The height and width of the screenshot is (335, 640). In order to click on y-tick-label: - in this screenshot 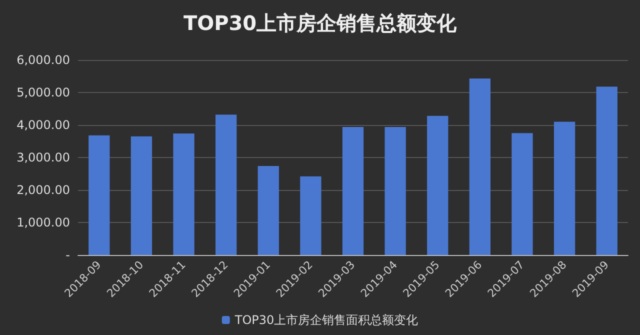, I will do `click(68, 255)`.